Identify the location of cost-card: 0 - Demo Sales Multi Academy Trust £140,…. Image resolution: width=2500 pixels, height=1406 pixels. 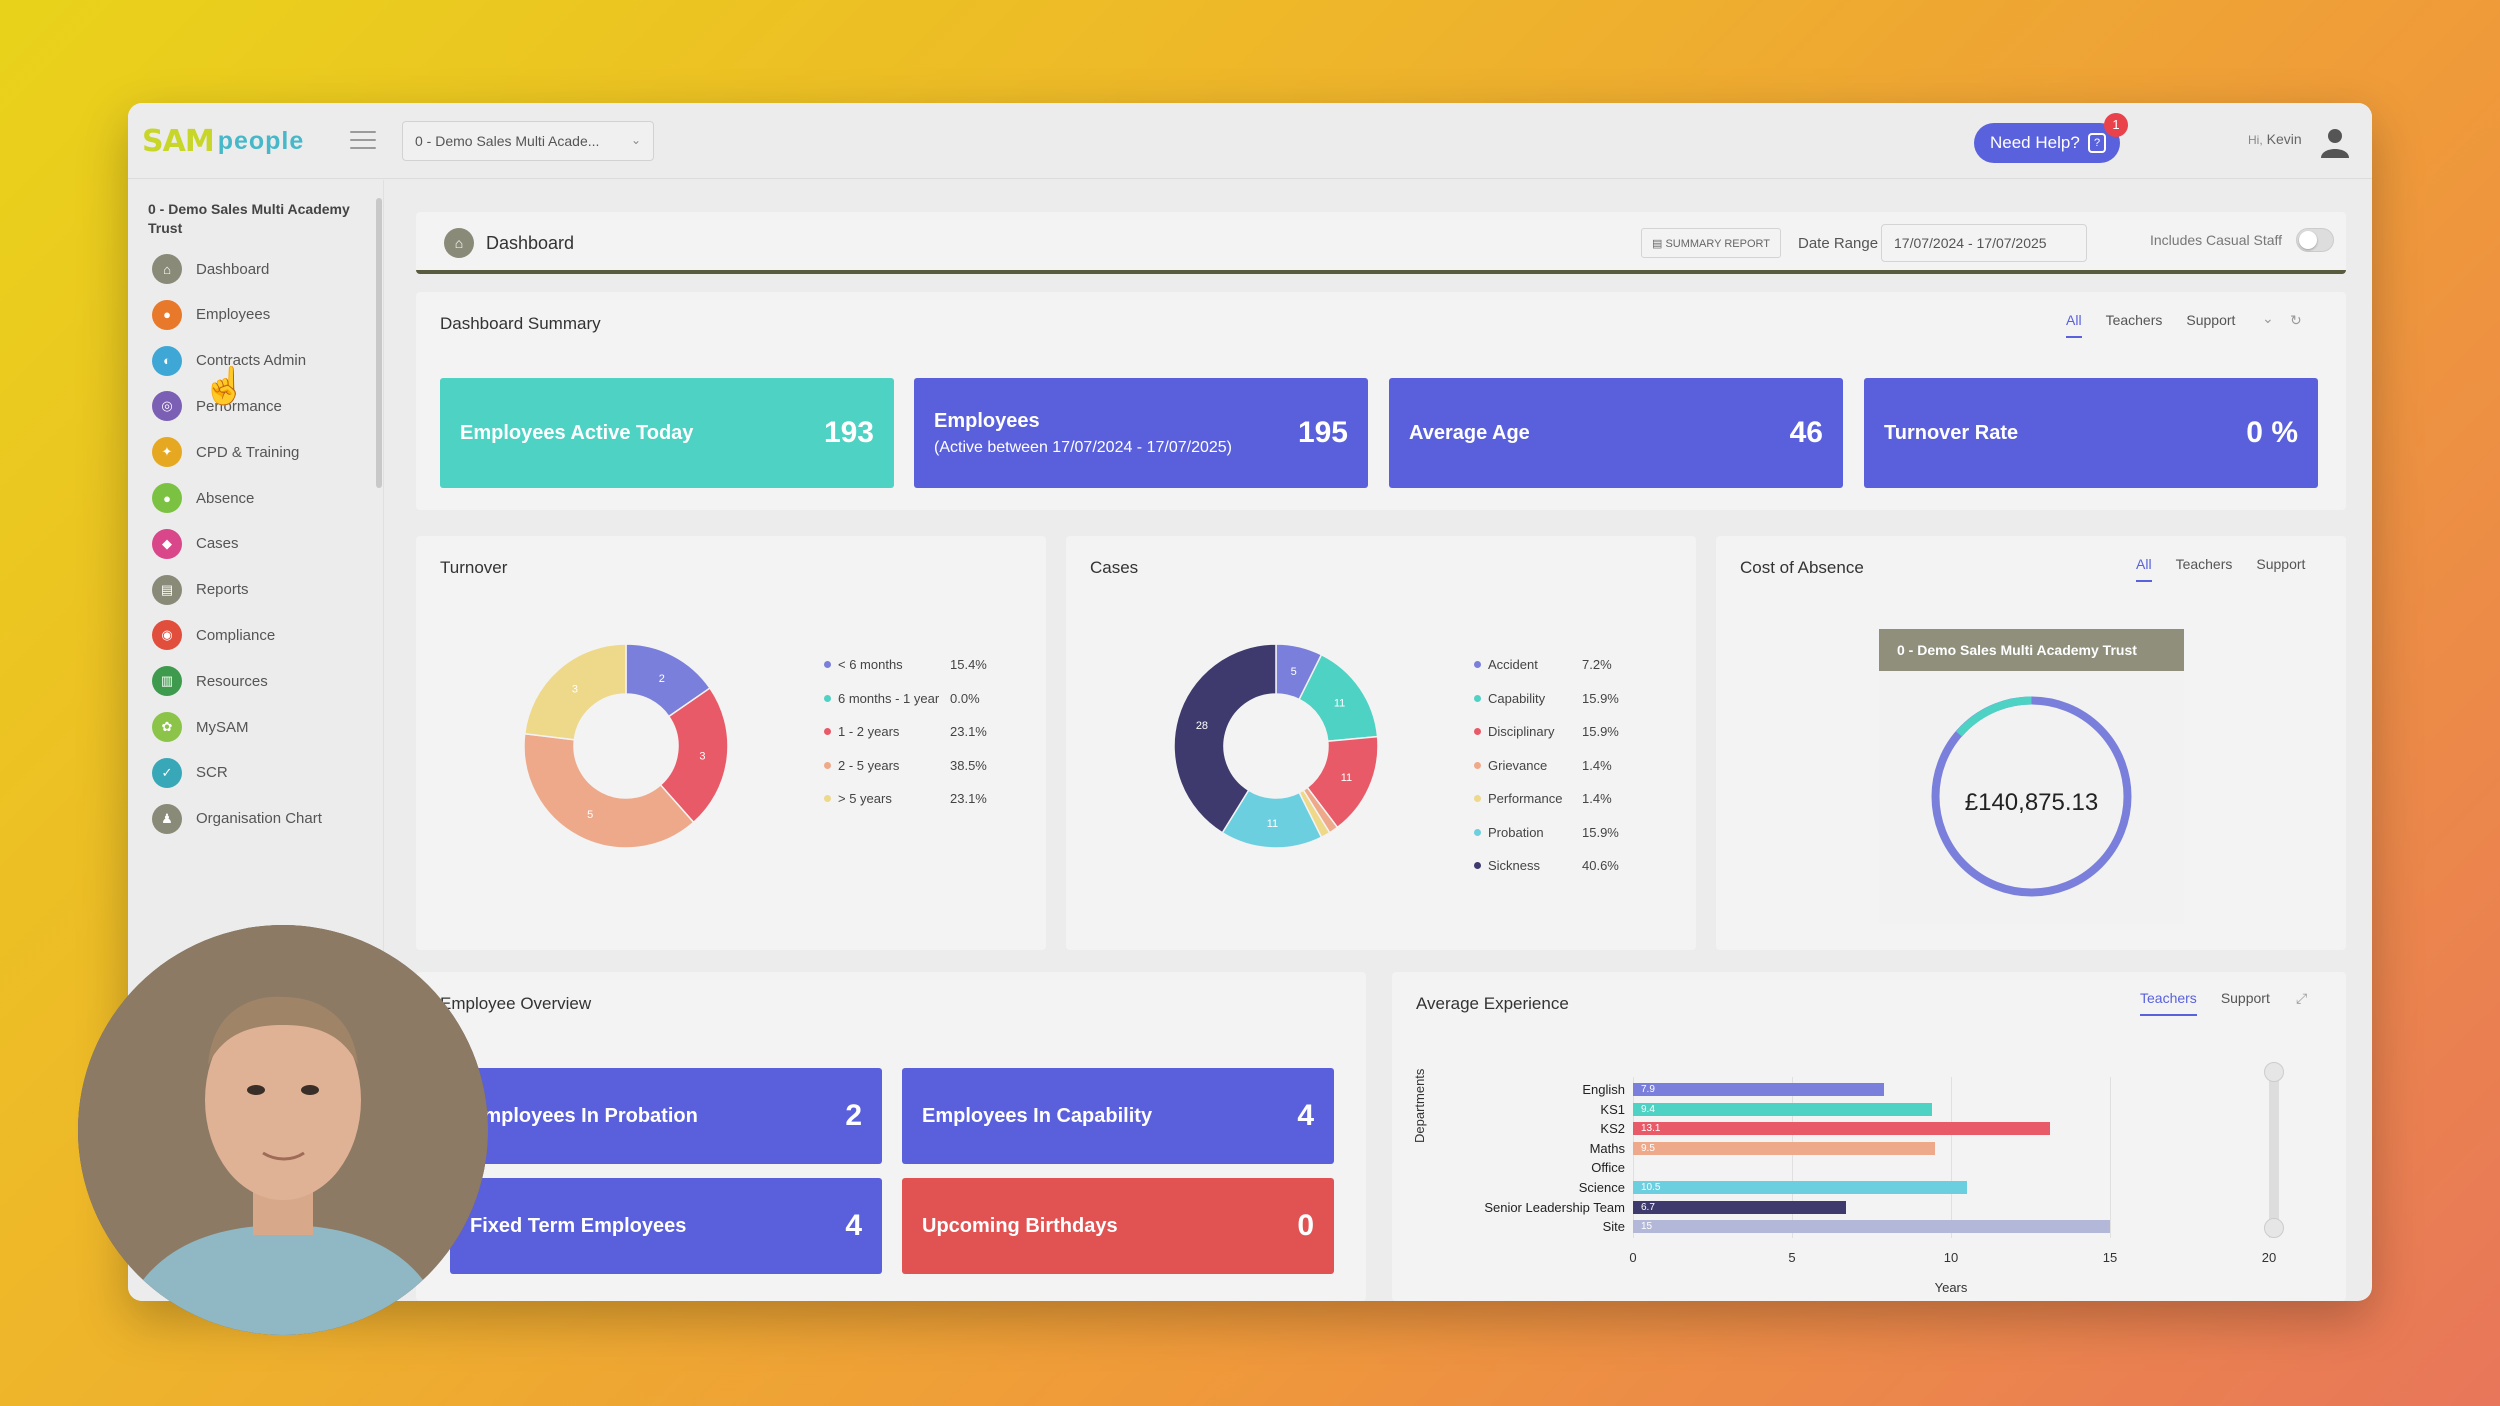
(2031, 776).